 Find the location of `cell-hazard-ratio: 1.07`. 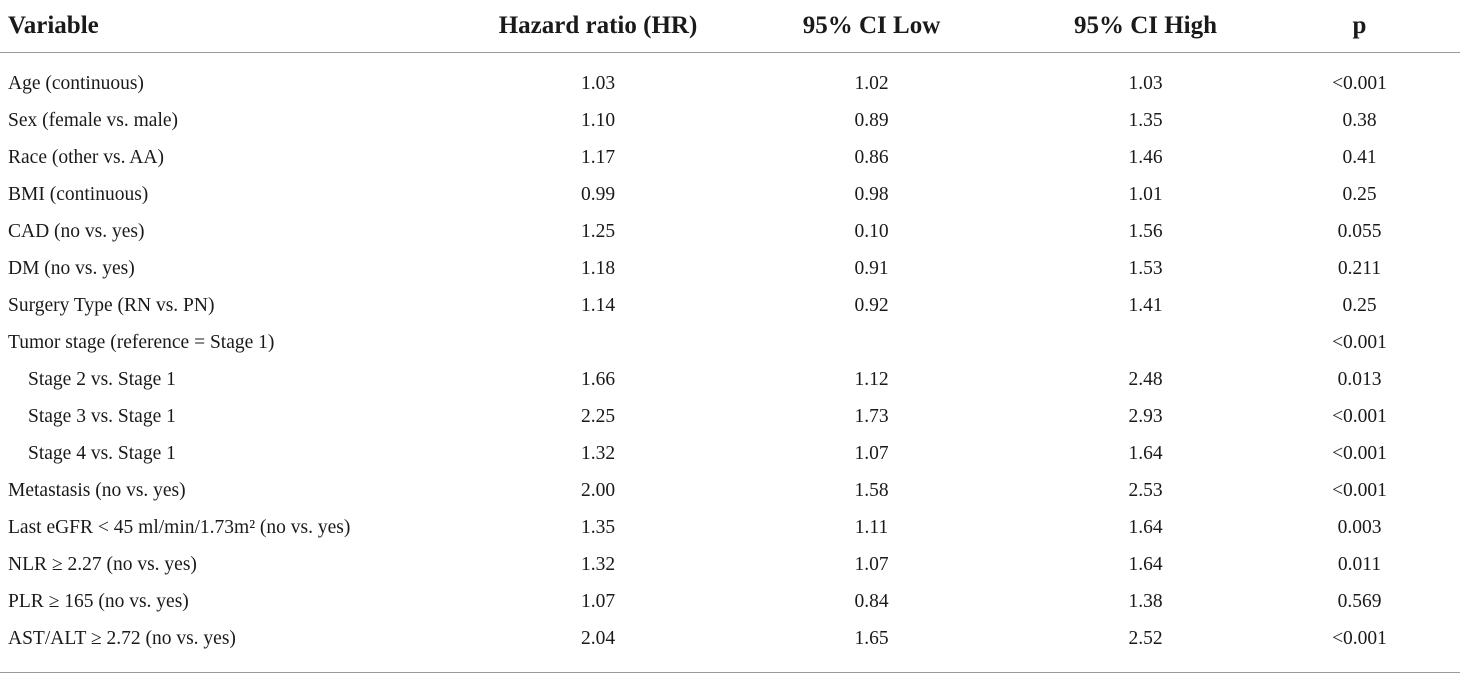

cell-hazard-ratio: 1.07 is located at coordinates (598, 601).